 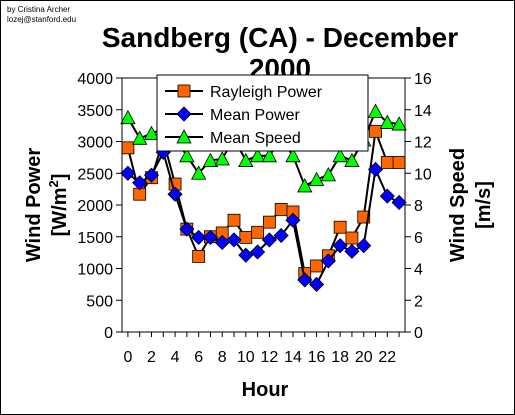 What do you see at coordinates (42, 19) in the screenshot?
I see `credit-email: lozej@stanford.edu` at bounding box center [42, 19].